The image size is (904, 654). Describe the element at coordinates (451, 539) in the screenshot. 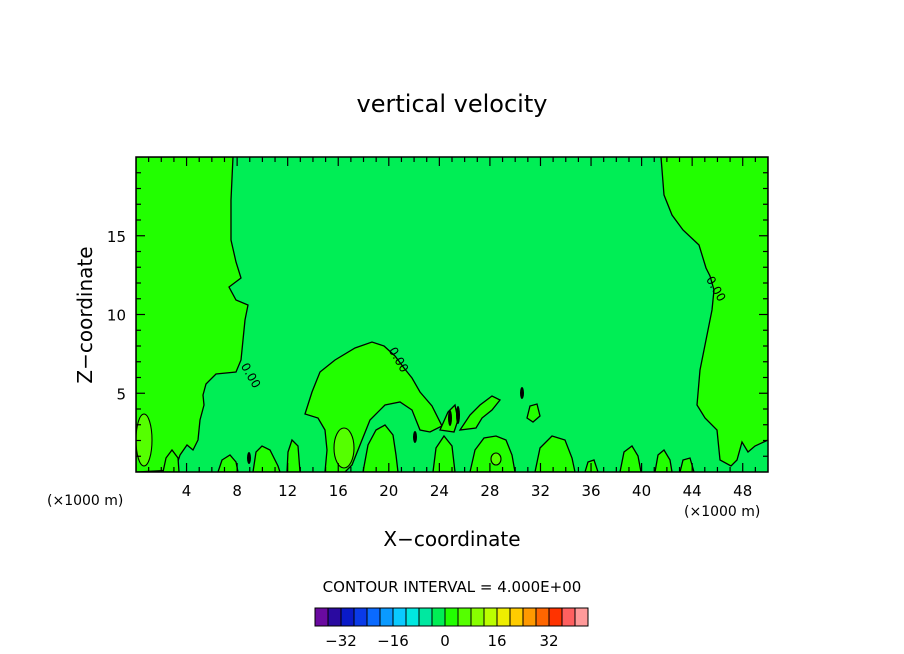

I see `x-axis-label: X−coordinate` at that location.